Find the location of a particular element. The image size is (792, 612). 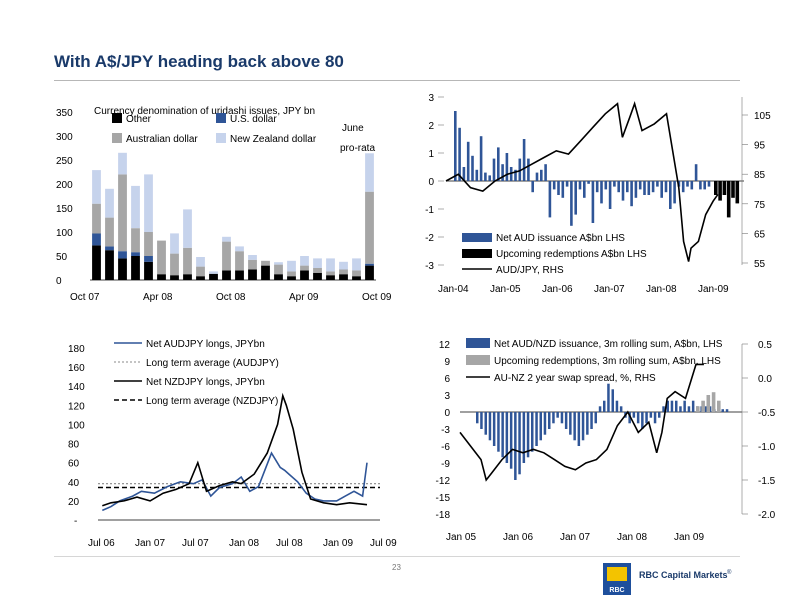

footer-rule is located at coordinates (397, 556).